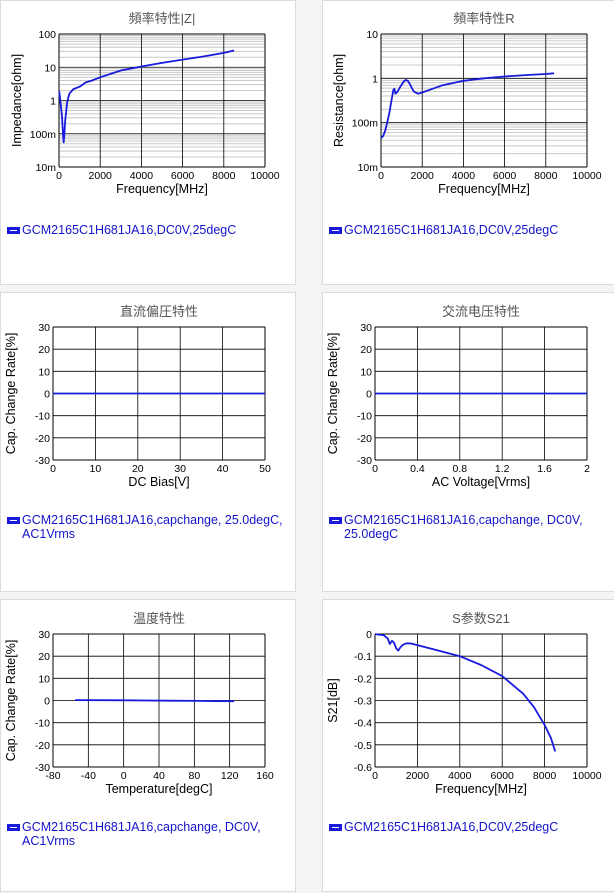 The height and width of the screenshot is (893, 614). What do you see at coordinates (180, 469) in the screenshot?
I see `x-tick-label: 30` at bounding box center [180, 469].